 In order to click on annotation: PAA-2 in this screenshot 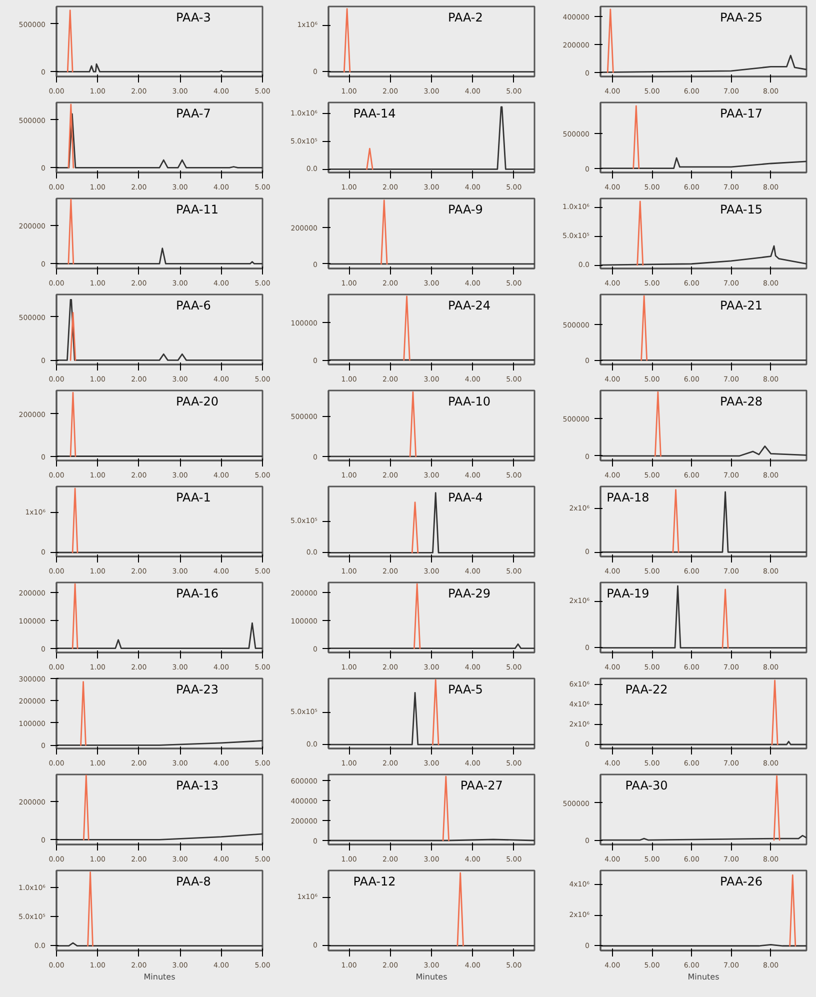, I will do `click(465, 17)`.